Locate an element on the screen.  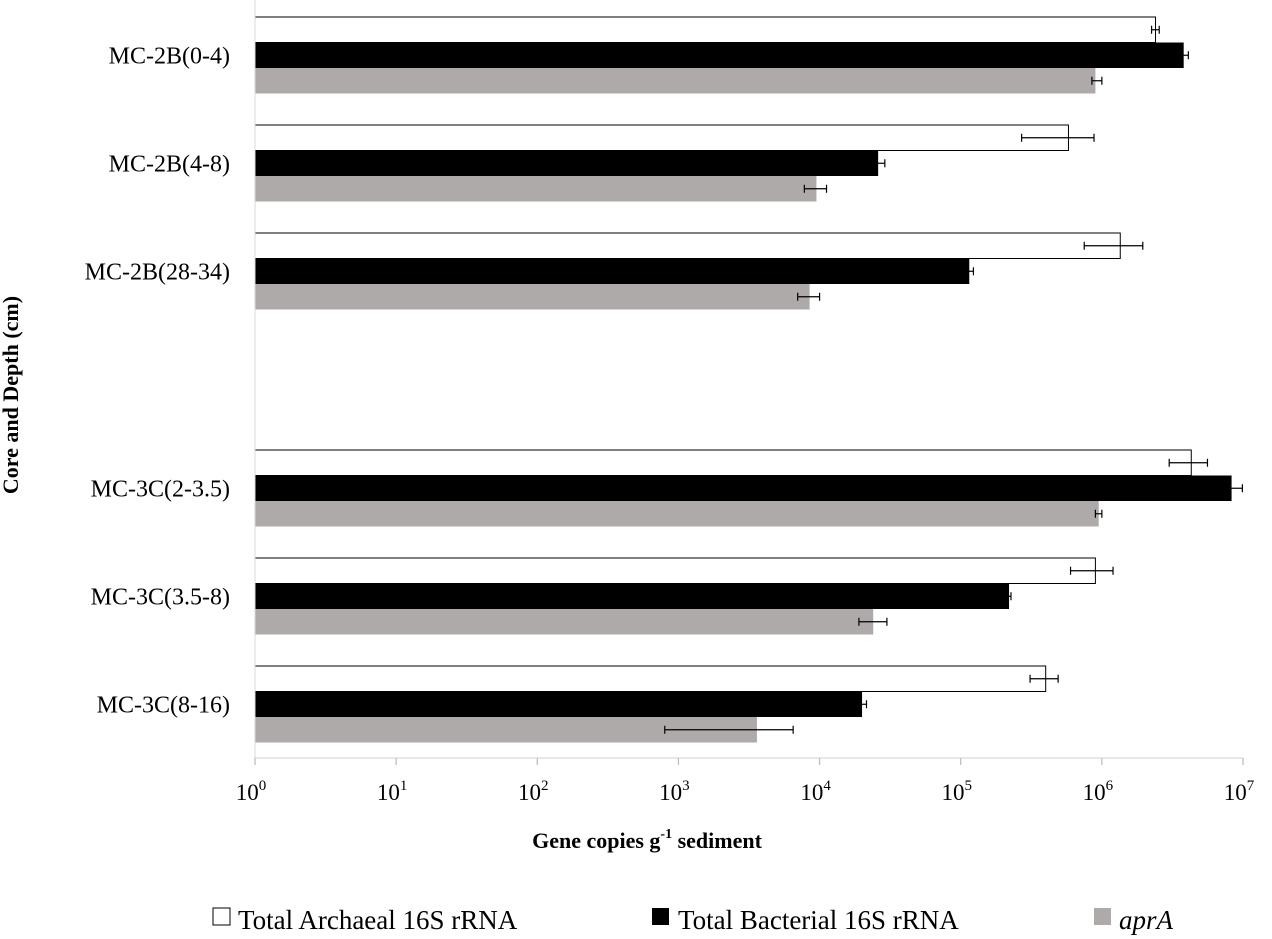
x-tick-label-6: 10⁶ is located at coordinates (1098, 791).